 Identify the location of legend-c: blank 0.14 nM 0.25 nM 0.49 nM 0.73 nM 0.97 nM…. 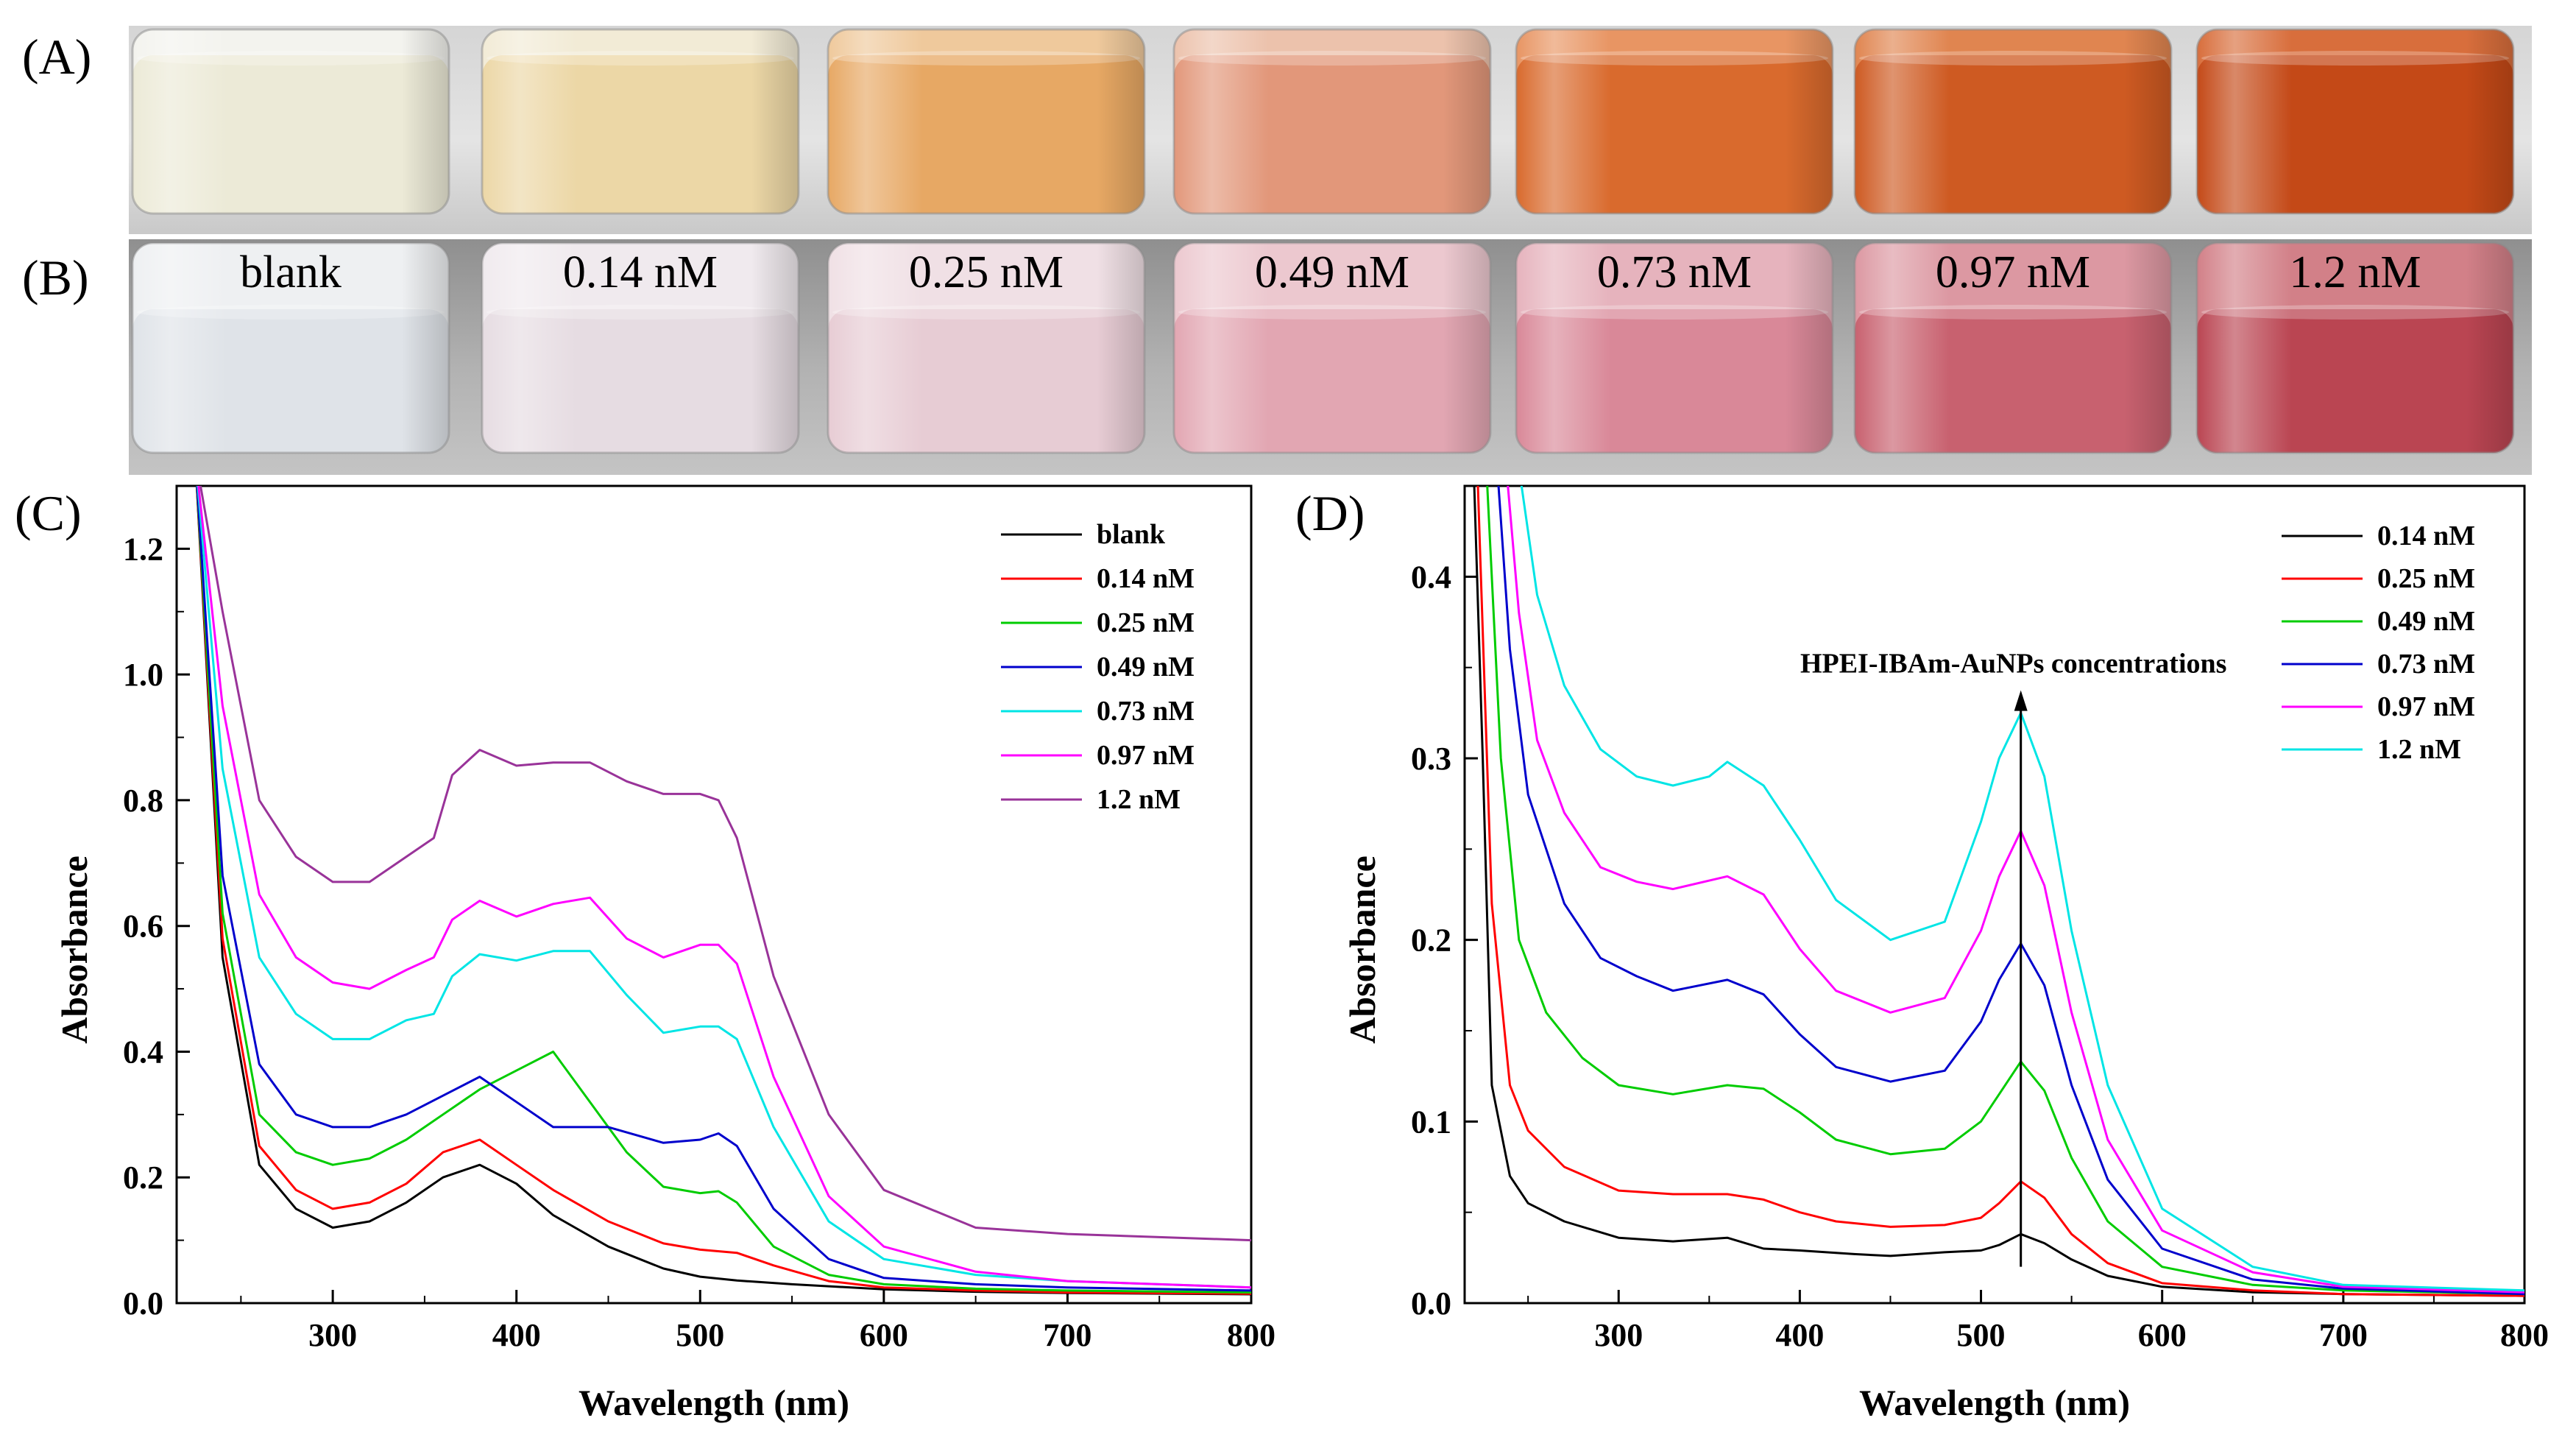
(1098, 667).